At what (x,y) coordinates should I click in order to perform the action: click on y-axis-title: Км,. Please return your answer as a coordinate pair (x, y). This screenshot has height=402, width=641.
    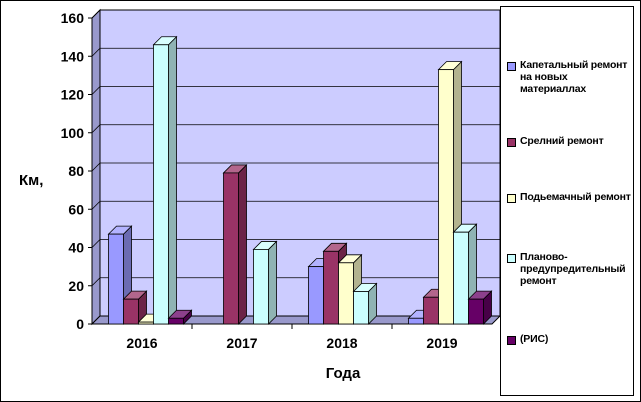
    Looking at the image, I should click on (31, 180).